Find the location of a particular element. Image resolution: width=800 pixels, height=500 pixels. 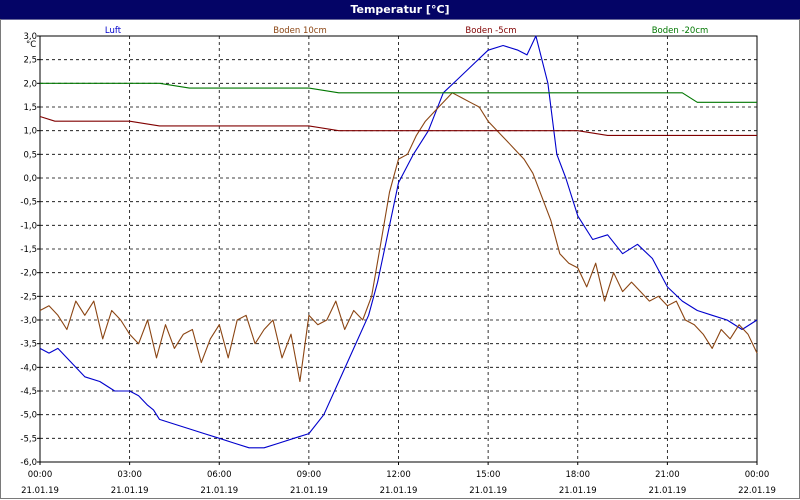

x-tick-label-time: 21:00 is located at coordinates (667, 475).